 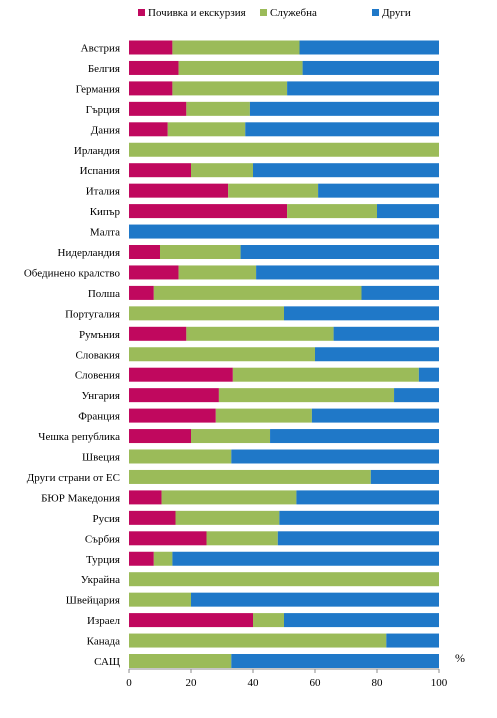 I want to click on legend-label-2: Служебна, so click(x=293, y=13).